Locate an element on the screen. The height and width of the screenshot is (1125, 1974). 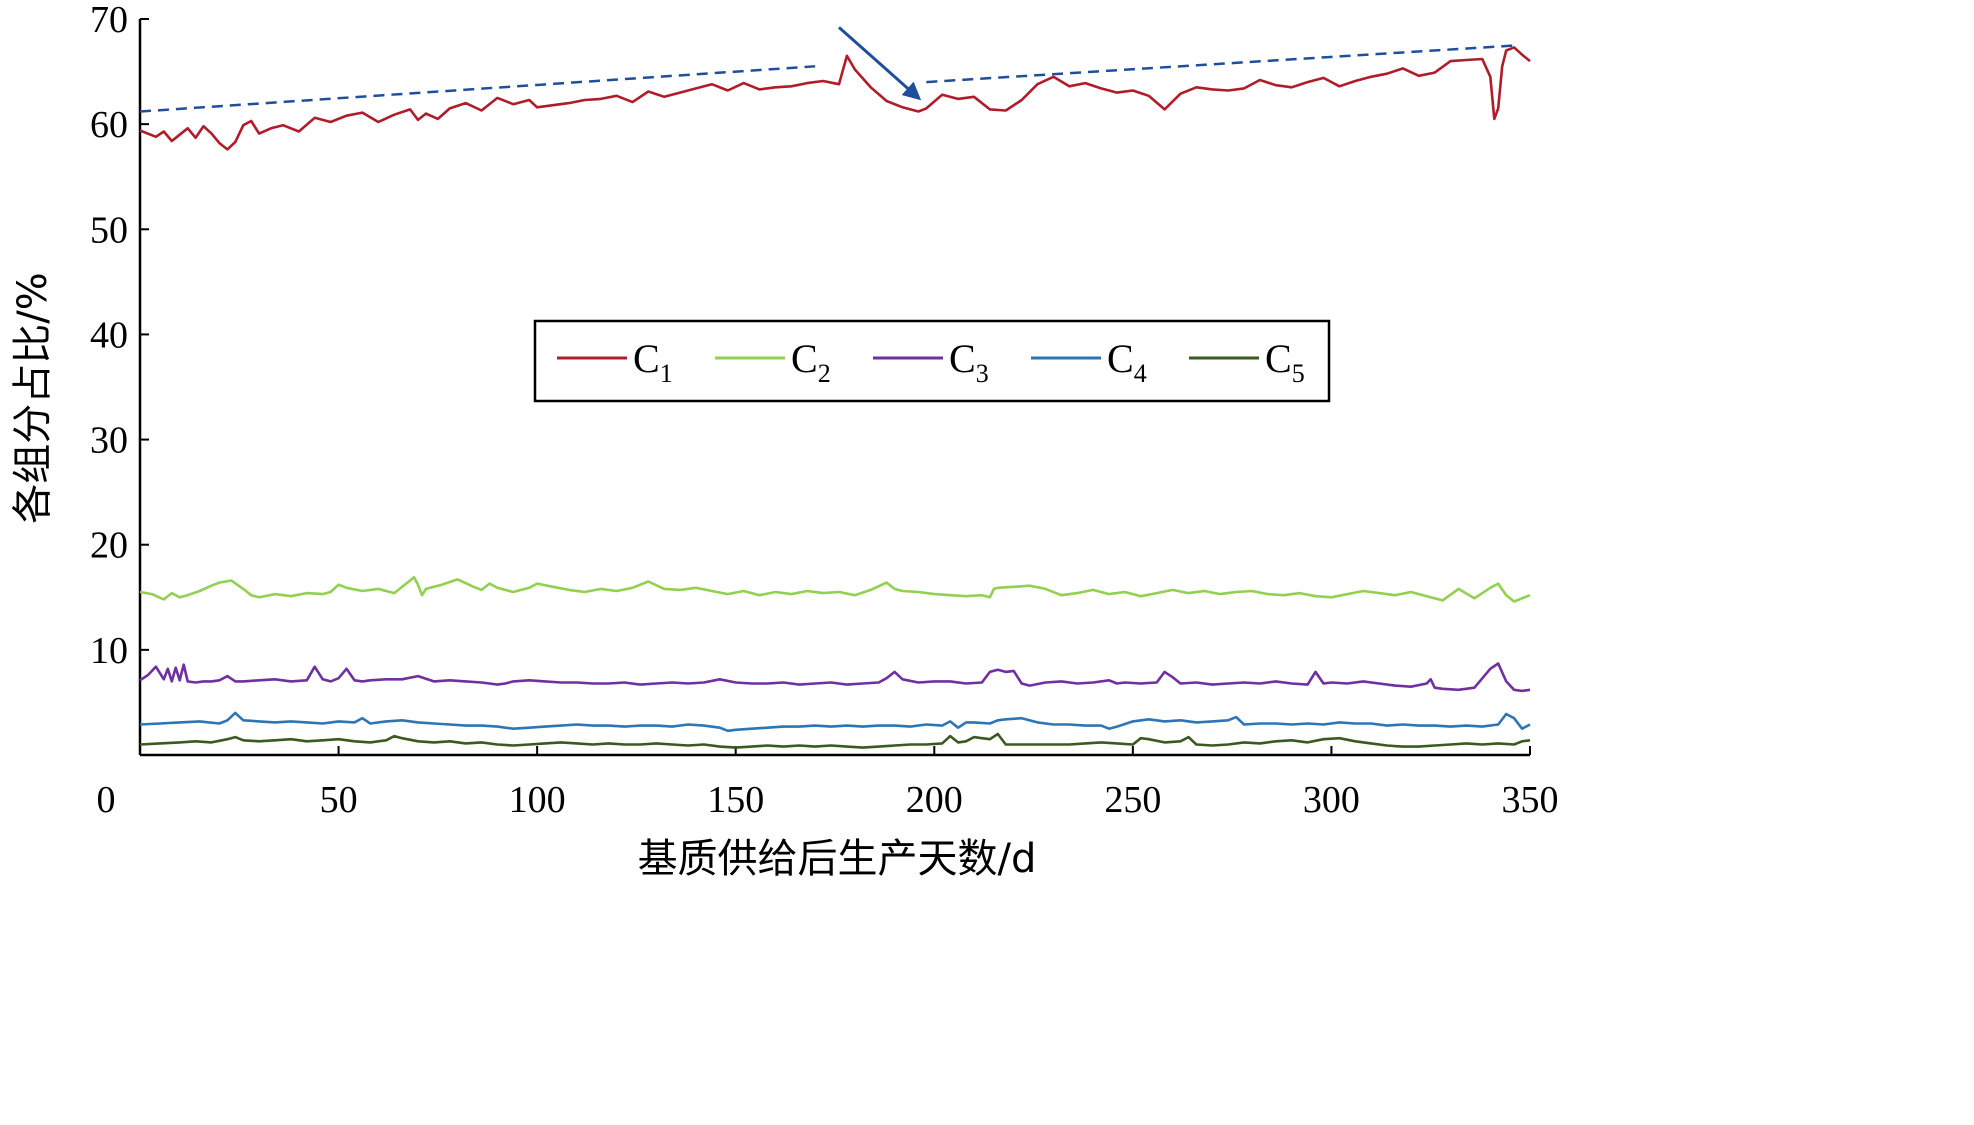
x-tick-label-0: 0 is located at coordinates (106, 800).